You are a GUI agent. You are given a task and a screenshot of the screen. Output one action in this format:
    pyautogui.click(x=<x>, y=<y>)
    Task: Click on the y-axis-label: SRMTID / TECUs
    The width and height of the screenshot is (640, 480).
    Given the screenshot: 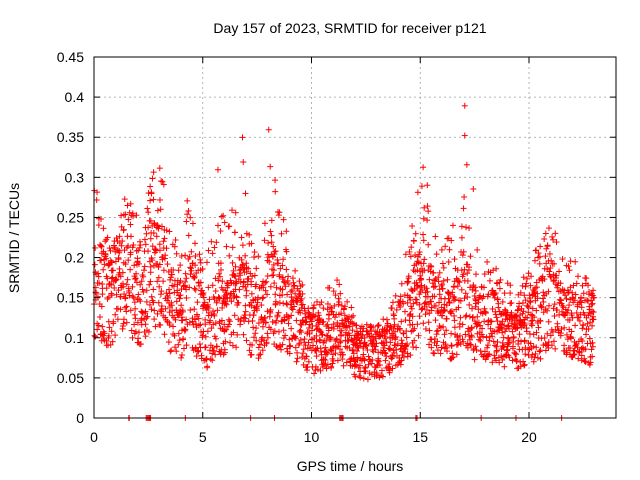 What is the action you would take?
    pyautogui.click(x=14, y=238)
    